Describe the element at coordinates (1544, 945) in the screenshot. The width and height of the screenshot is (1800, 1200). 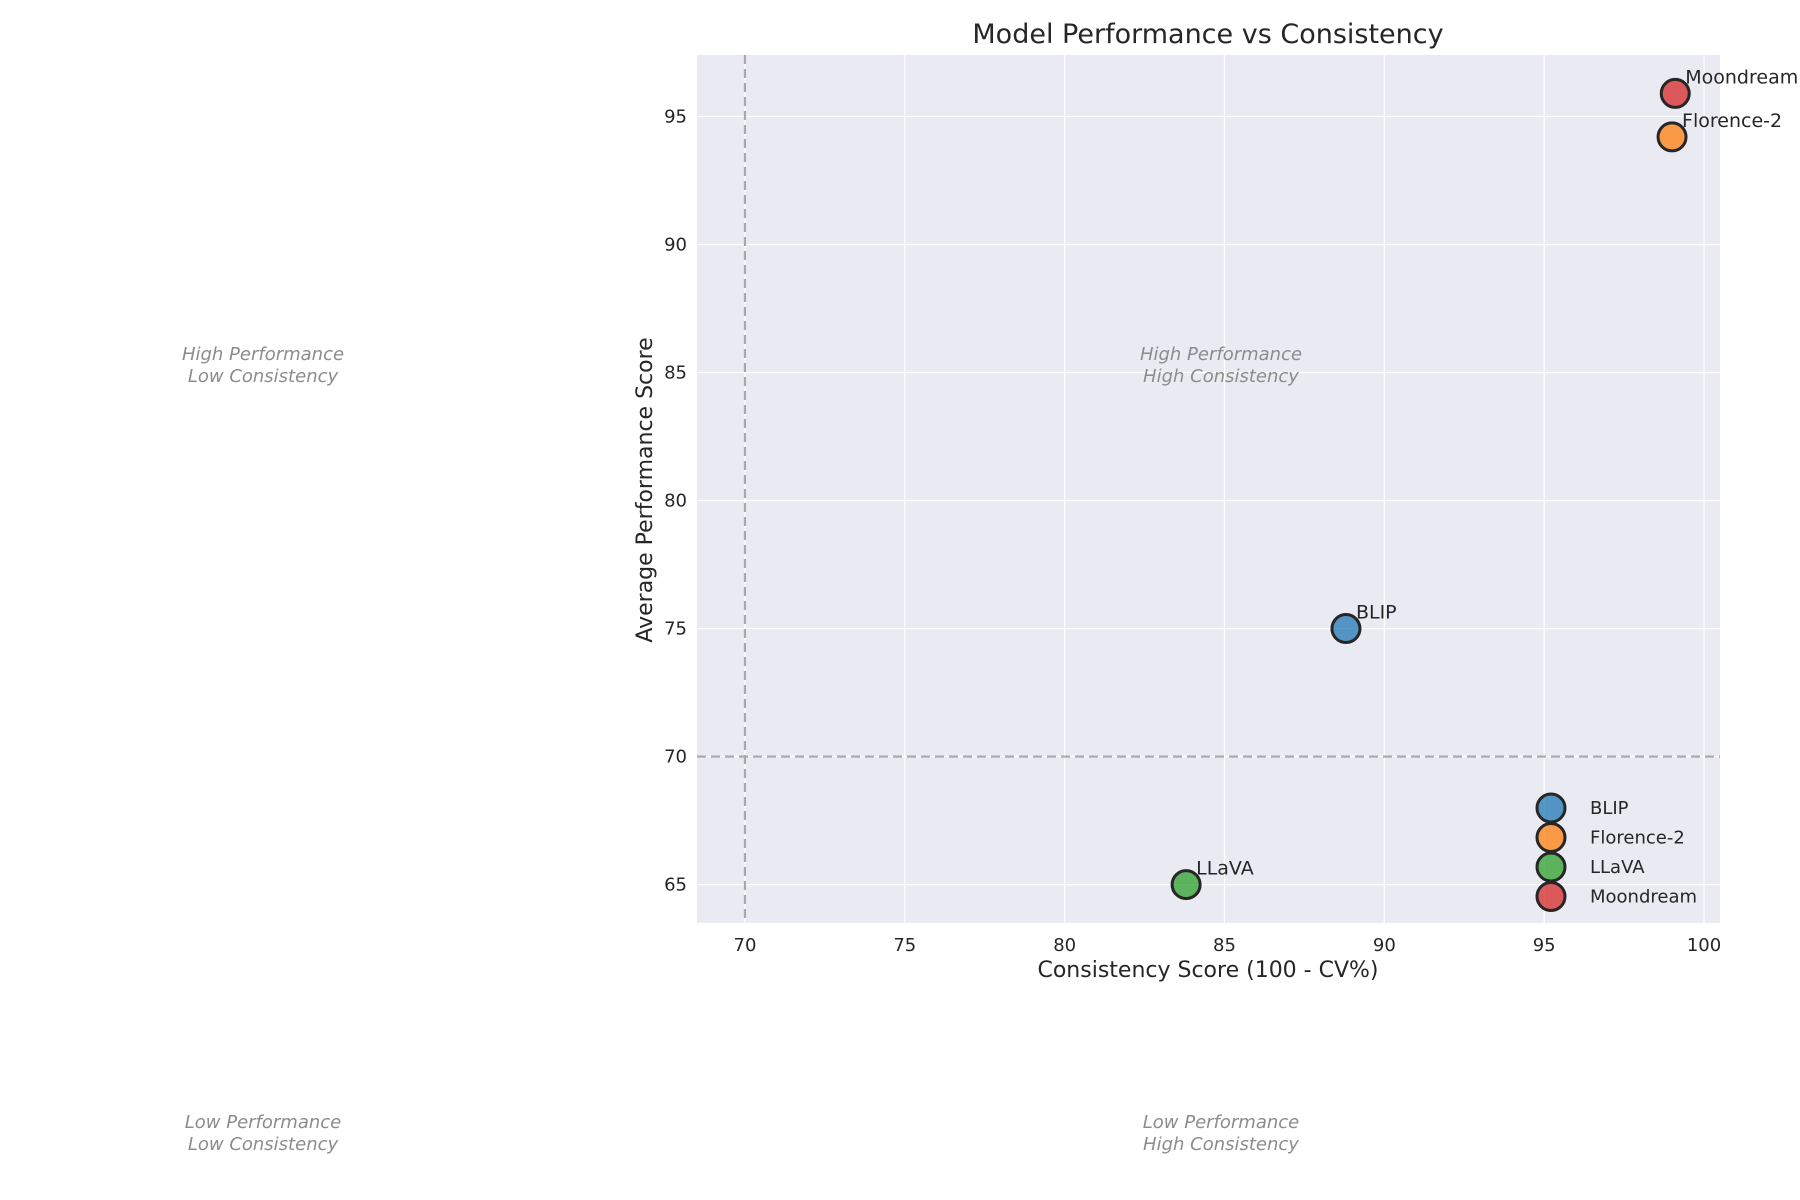
I see `x-tick-label: 95` at that location.